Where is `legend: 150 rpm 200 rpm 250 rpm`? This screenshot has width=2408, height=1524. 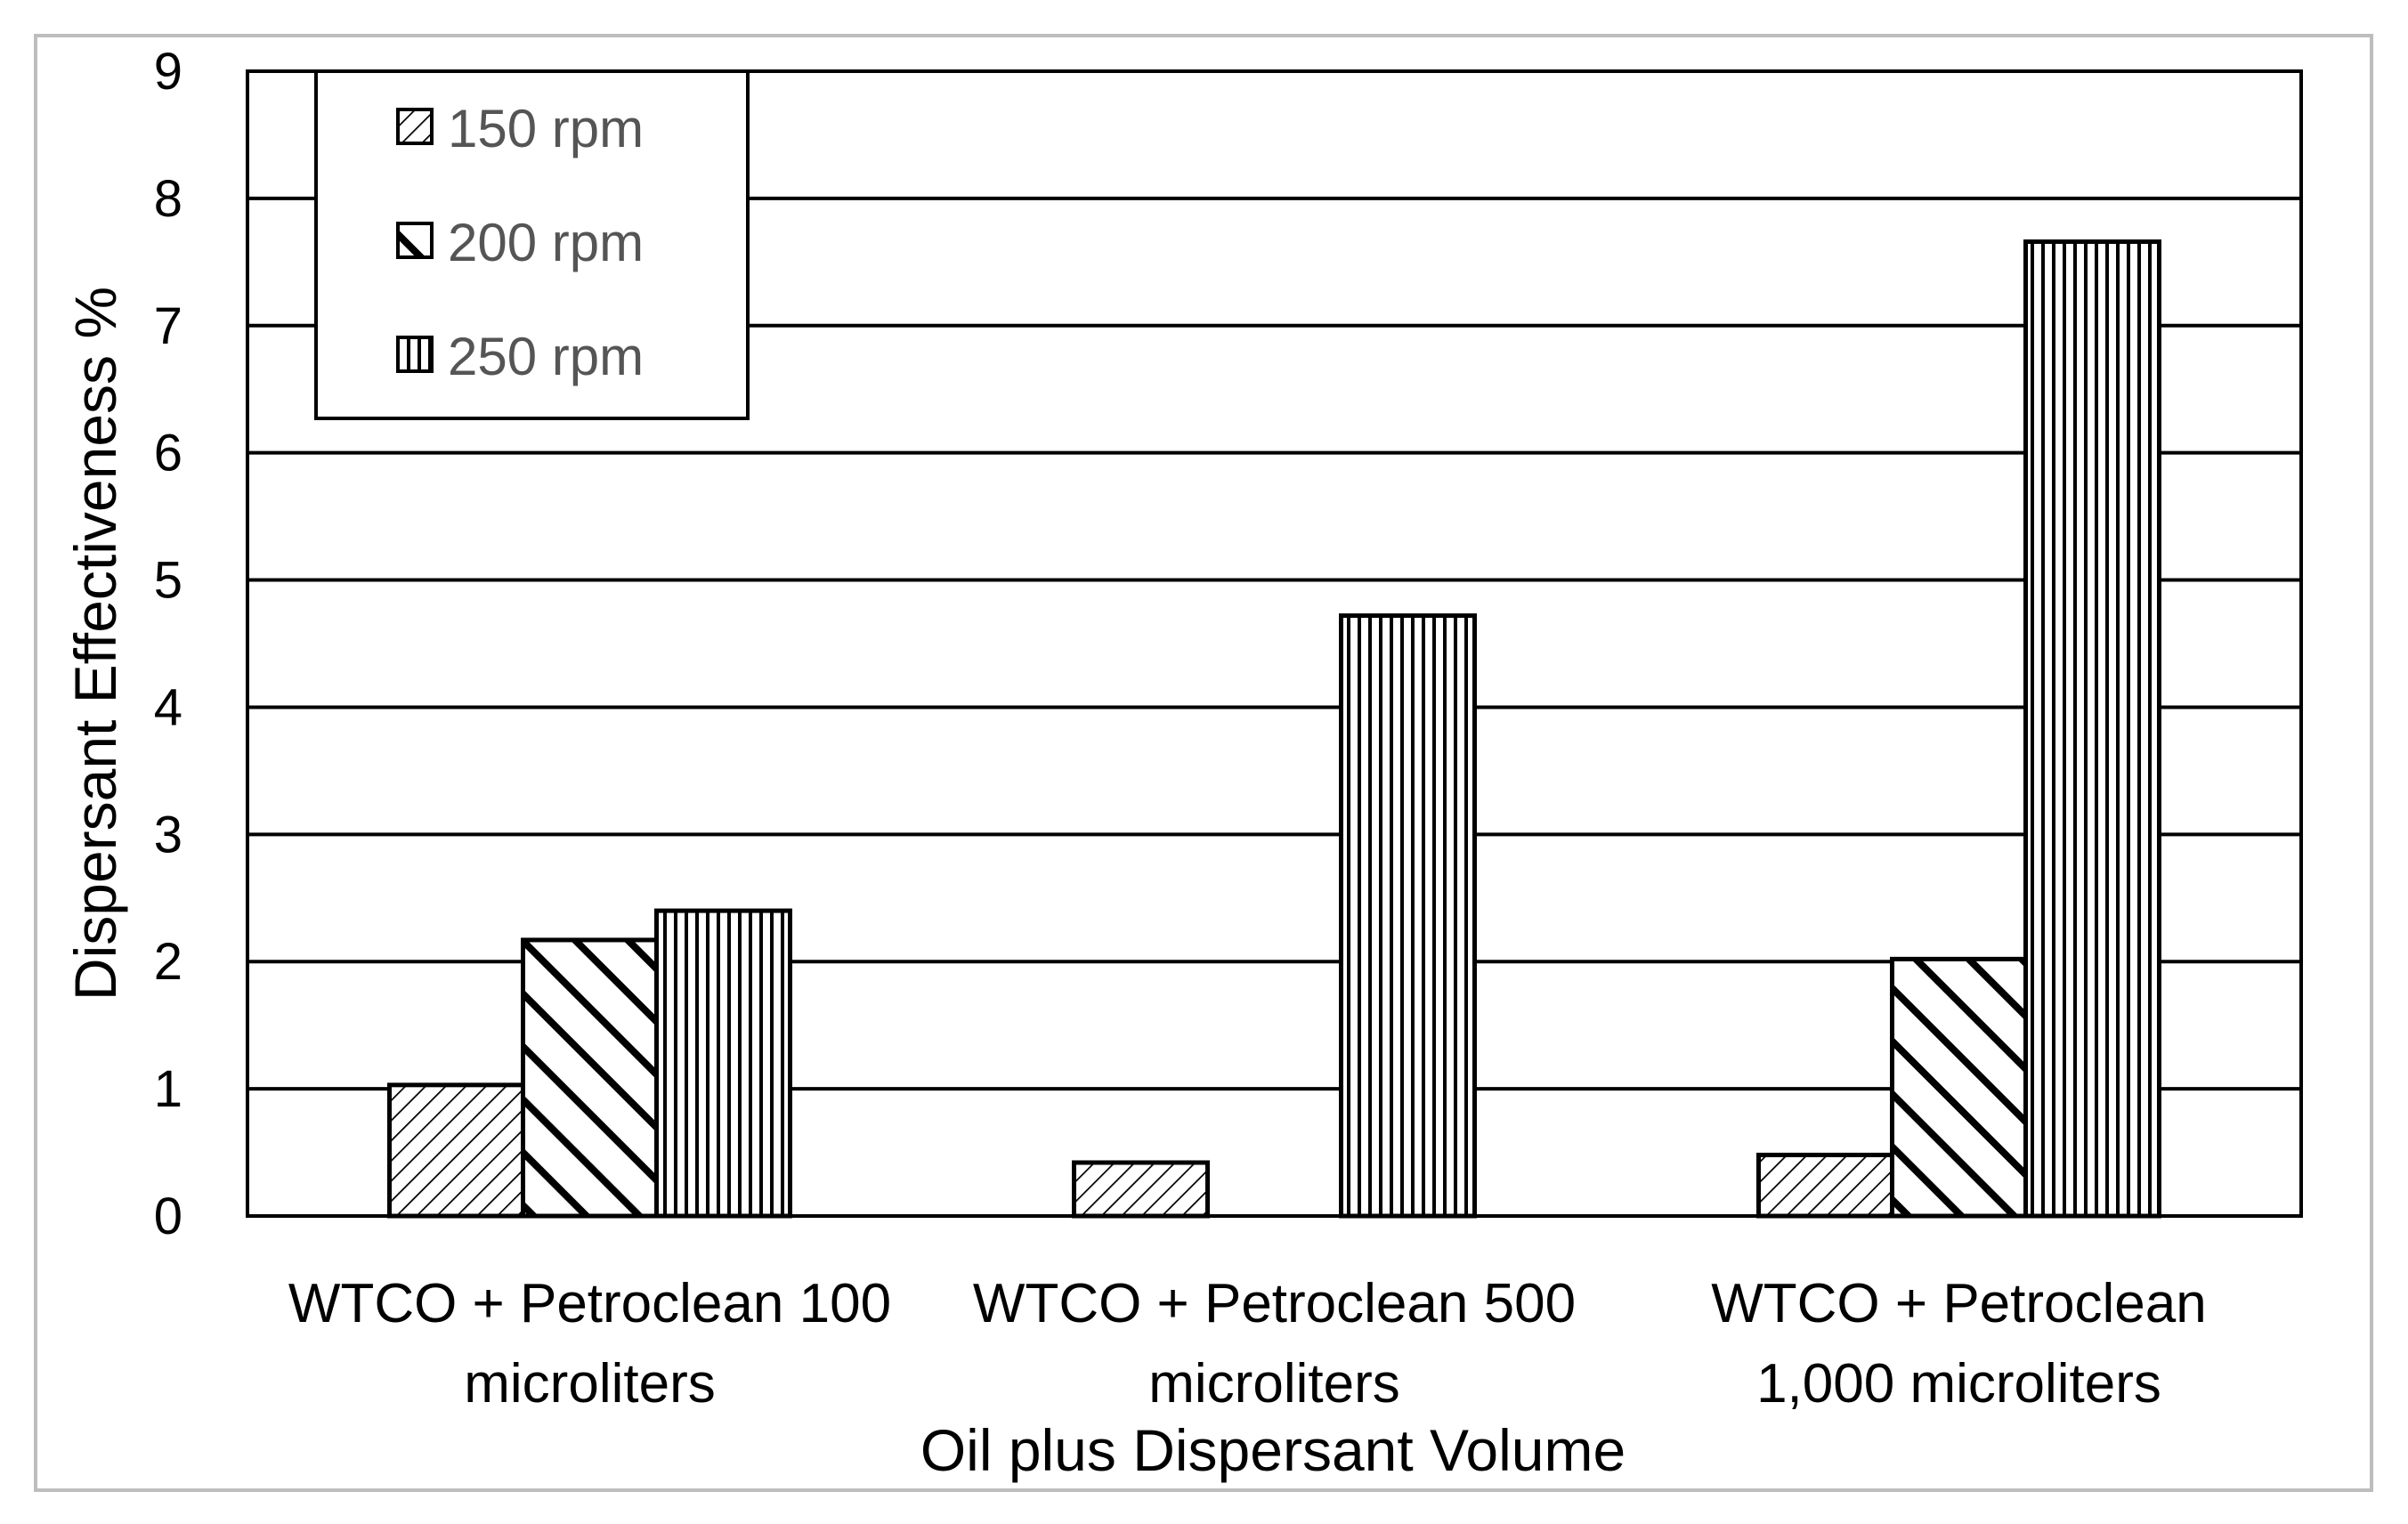 legend: 150 rpm 200 rpm 250 rpm is located at coordinates (532, 244).